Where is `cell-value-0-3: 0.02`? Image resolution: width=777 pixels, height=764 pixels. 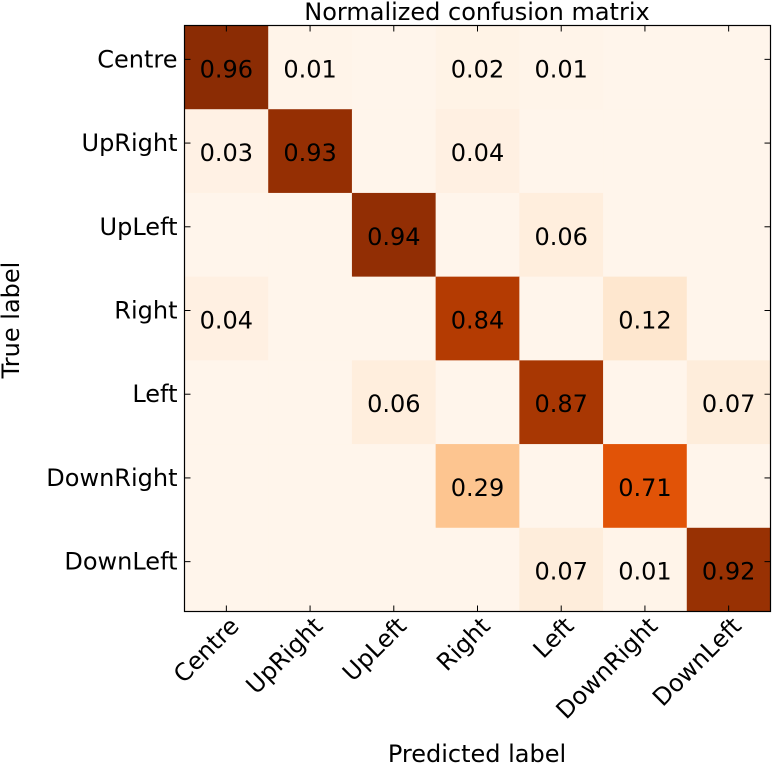
cell-value-0-3: 0.02 is located at coordinates (477, 69).